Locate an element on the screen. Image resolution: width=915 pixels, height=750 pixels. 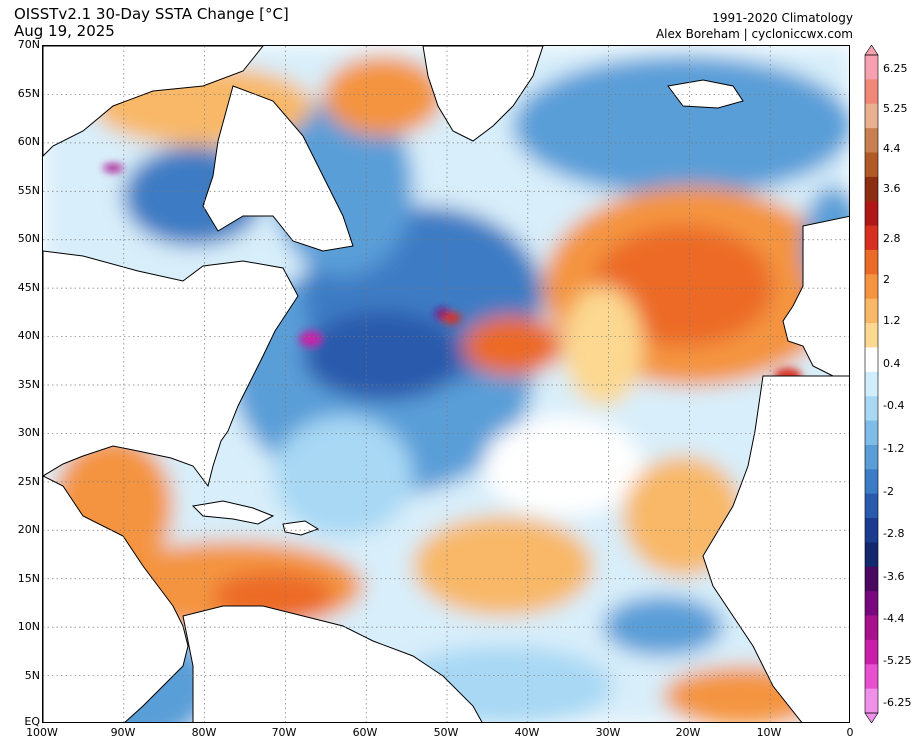
lon-label: 20W is located at coordinates (688, 732).